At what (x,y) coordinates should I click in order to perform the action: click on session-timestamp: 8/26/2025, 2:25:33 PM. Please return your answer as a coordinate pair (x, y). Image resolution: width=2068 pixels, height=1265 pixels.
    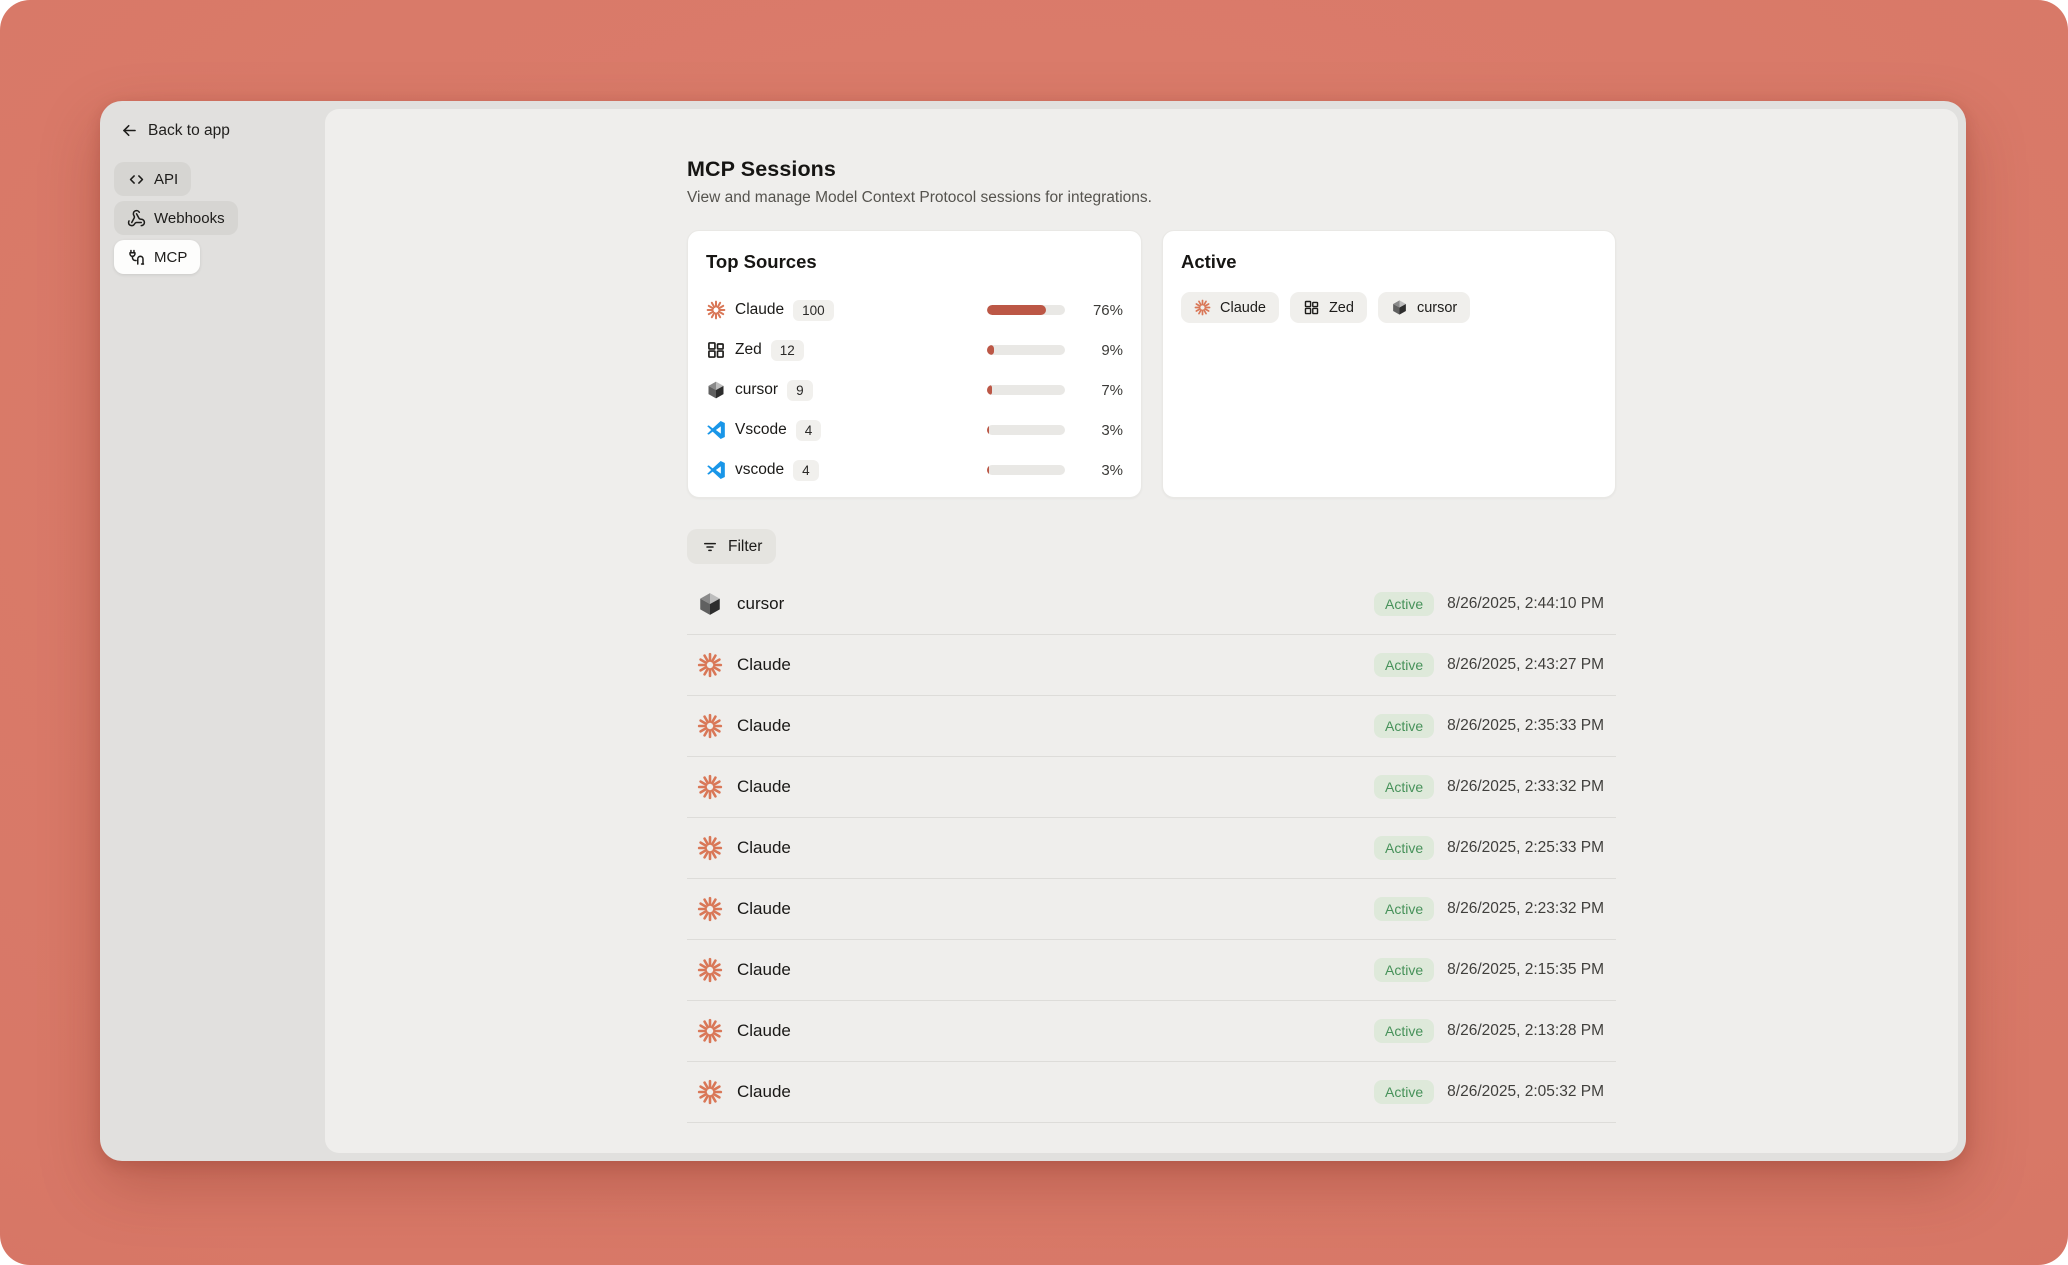
    Looking at the image, I should click on (1525, 847).